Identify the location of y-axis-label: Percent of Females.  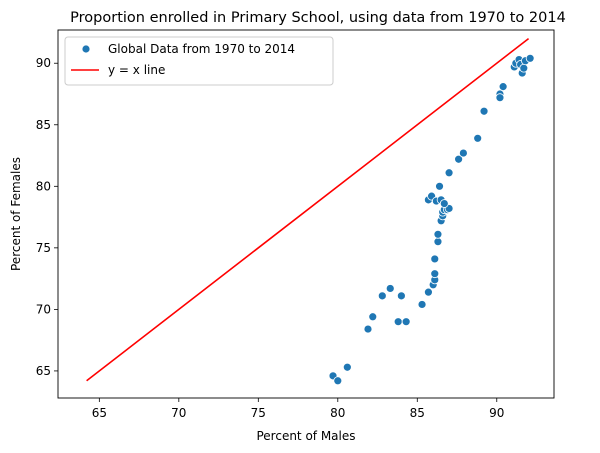
(16, 214).